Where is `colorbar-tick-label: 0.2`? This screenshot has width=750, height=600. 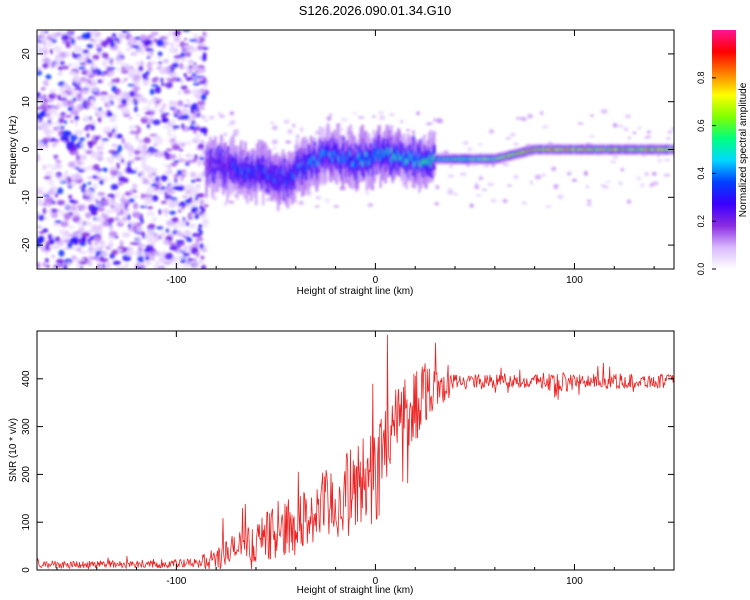
colorbar-tick-label: 0.2 is located at coordinates (701, 221).